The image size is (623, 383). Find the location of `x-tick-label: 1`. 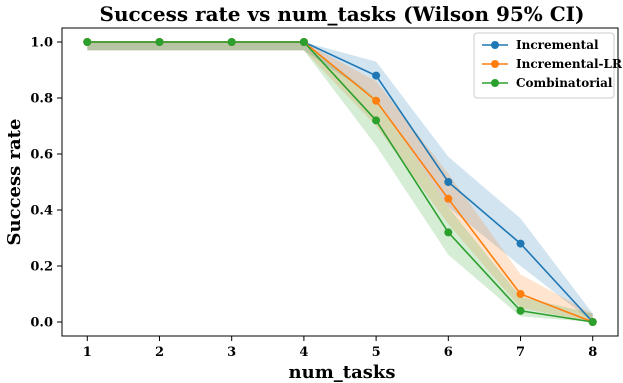

x-tick-label: 1 is located at coordinates (87, 352).